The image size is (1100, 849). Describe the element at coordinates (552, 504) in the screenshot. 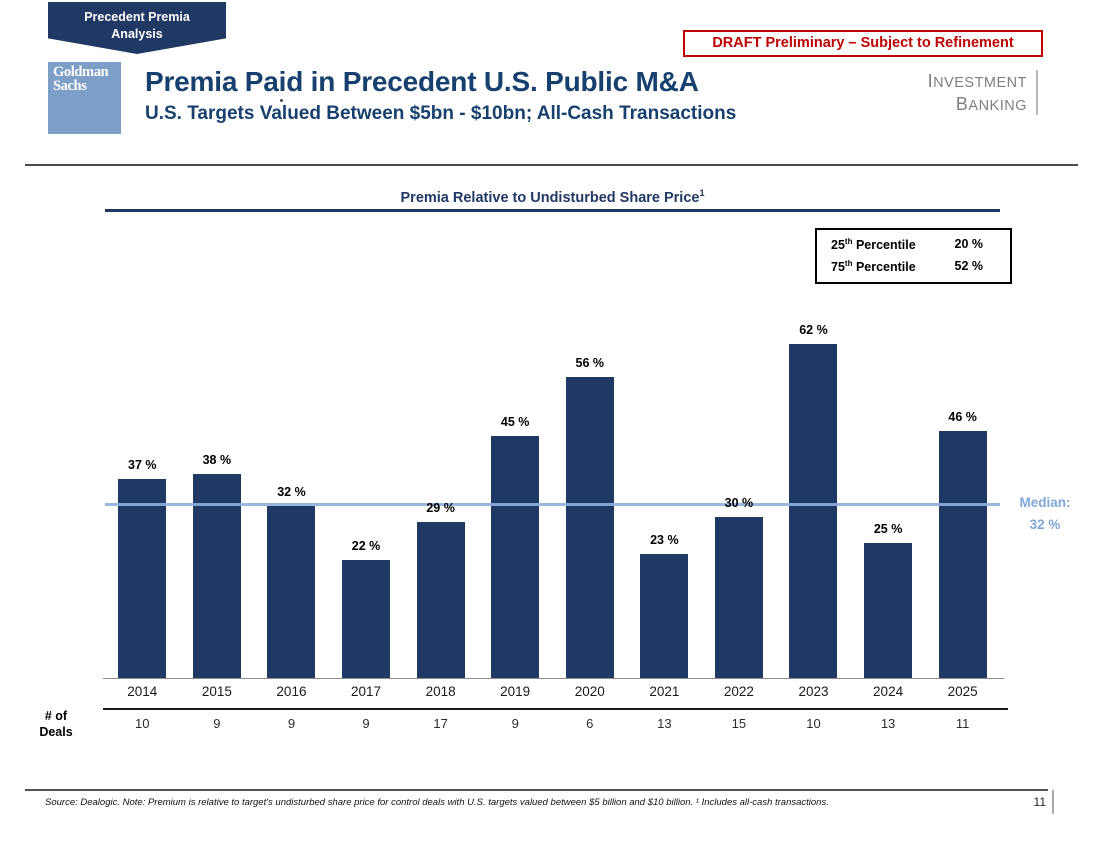

I see `median-line` at that location.